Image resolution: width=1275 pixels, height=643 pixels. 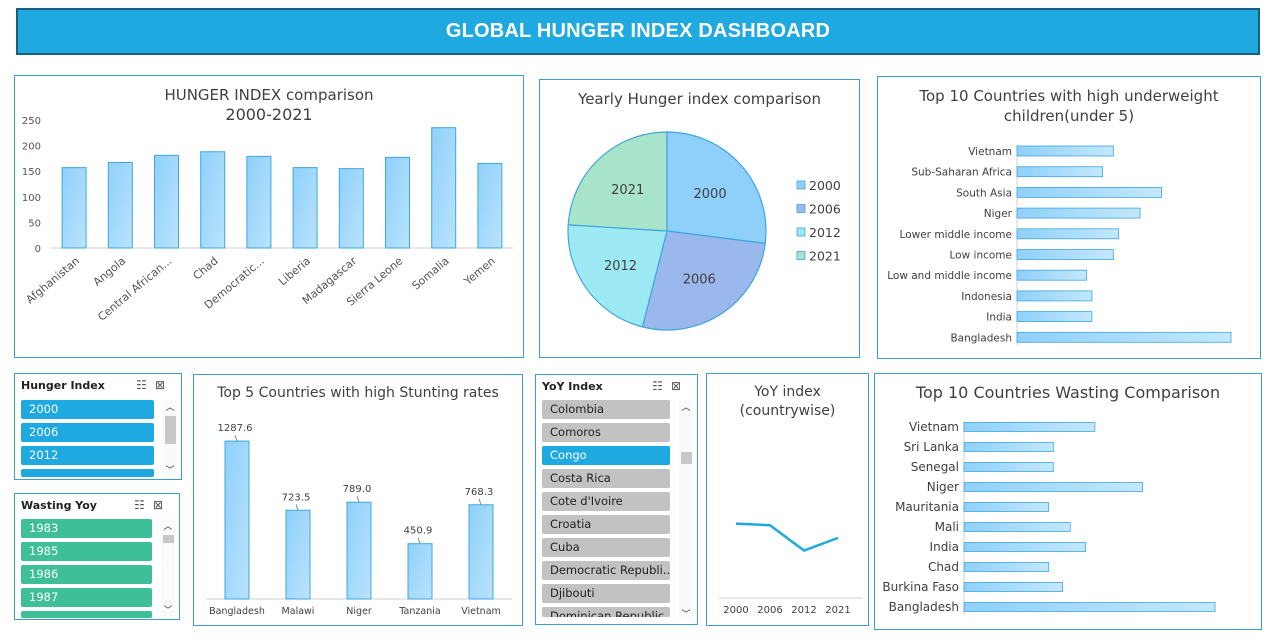 What do you see at coordinates (168, 567) in the screenshot?
I see `wasting-slicer-scrollbar: ︿ ﹀` at bounding box center [168, 567].